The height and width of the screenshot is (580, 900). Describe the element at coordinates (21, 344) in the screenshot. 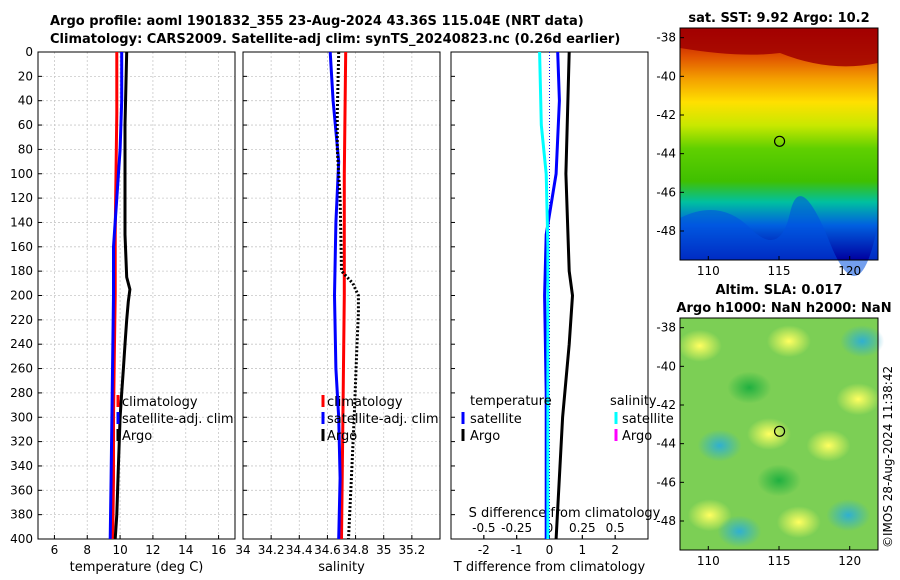

I see `y-tick-label: 240` at that location.